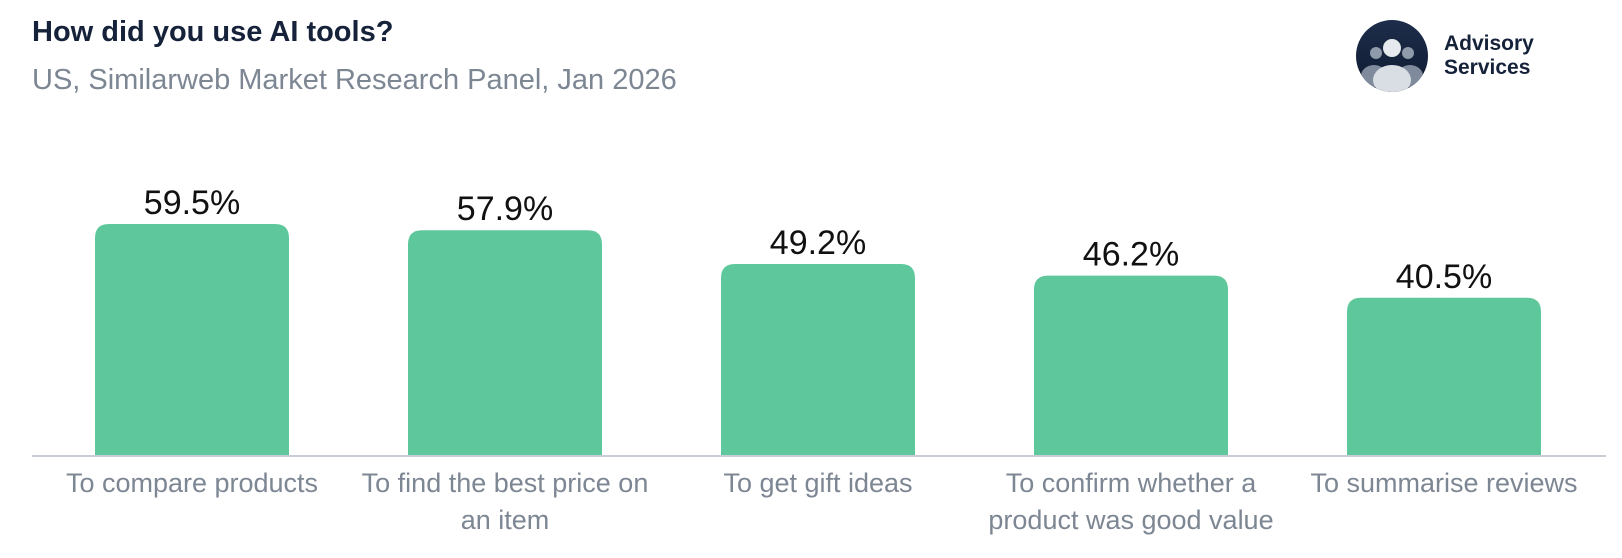  Describe the element at coordinates (1444, 277) in the screenshot. I see `data-label: 40.5%` at that location.